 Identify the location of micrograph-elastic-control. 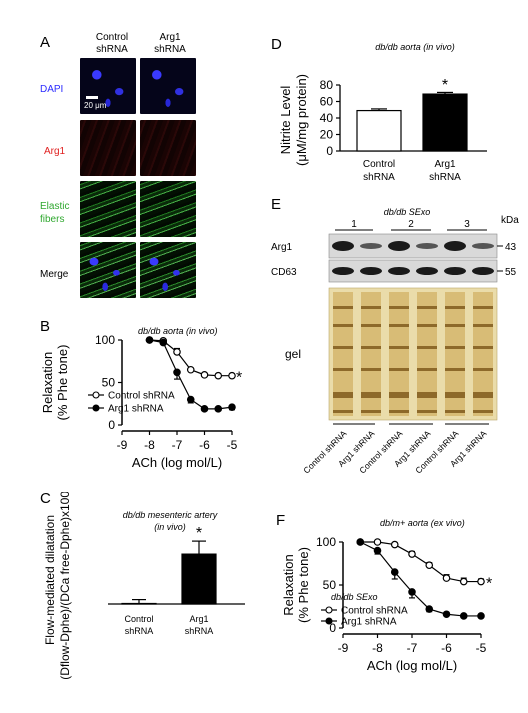
(108, 209).